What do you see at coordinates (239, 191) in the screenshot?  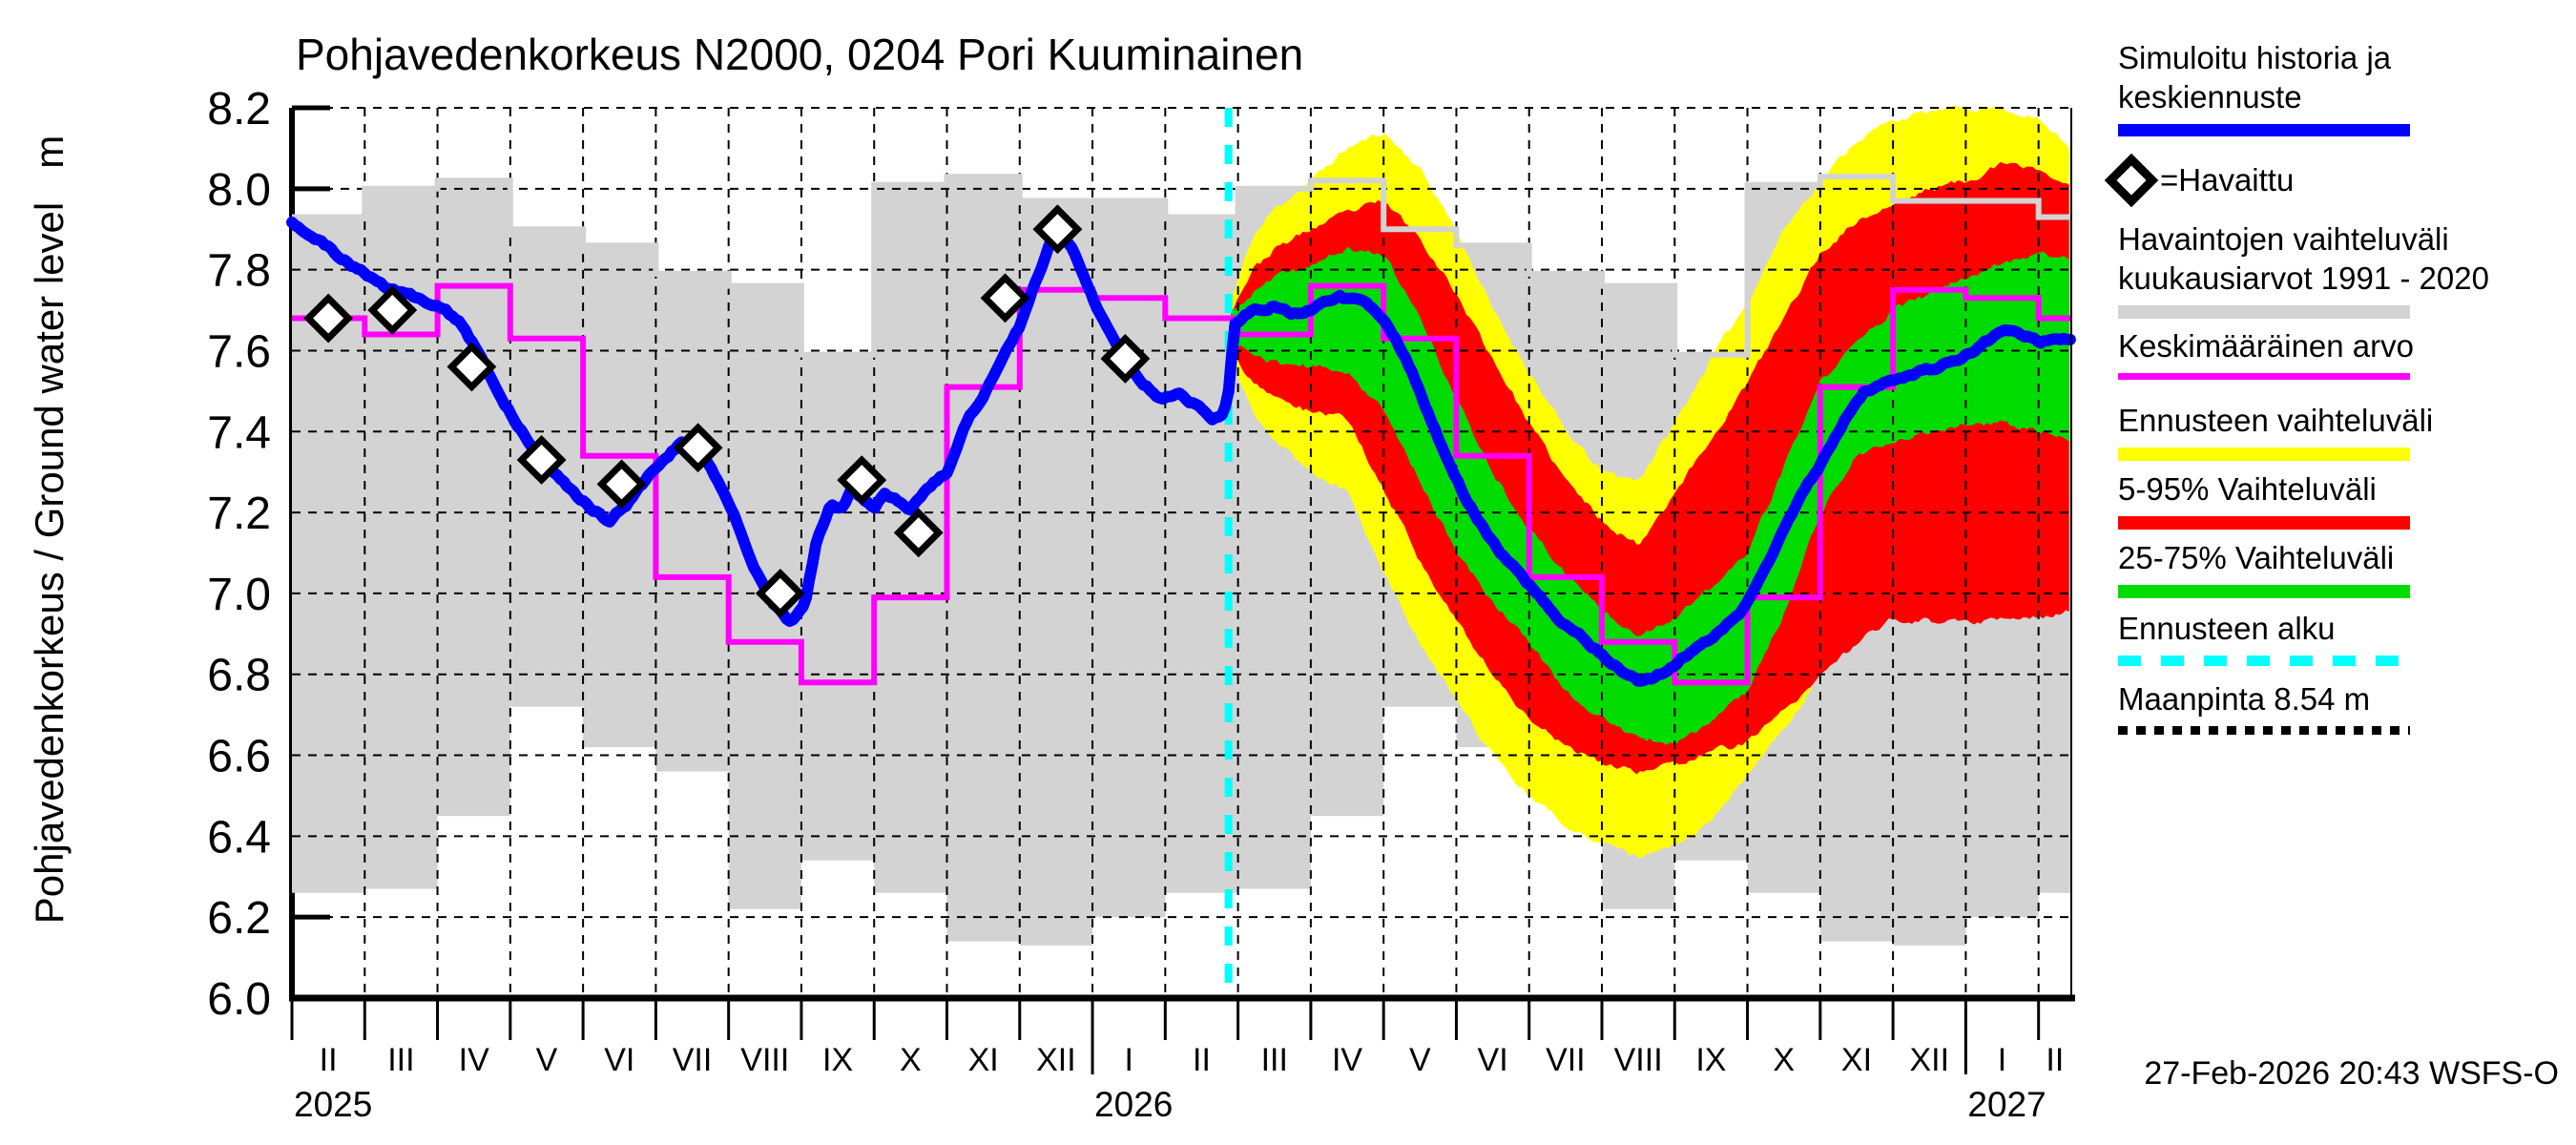 I see `svg-text: 8.0` at bounding box center [239, 191].